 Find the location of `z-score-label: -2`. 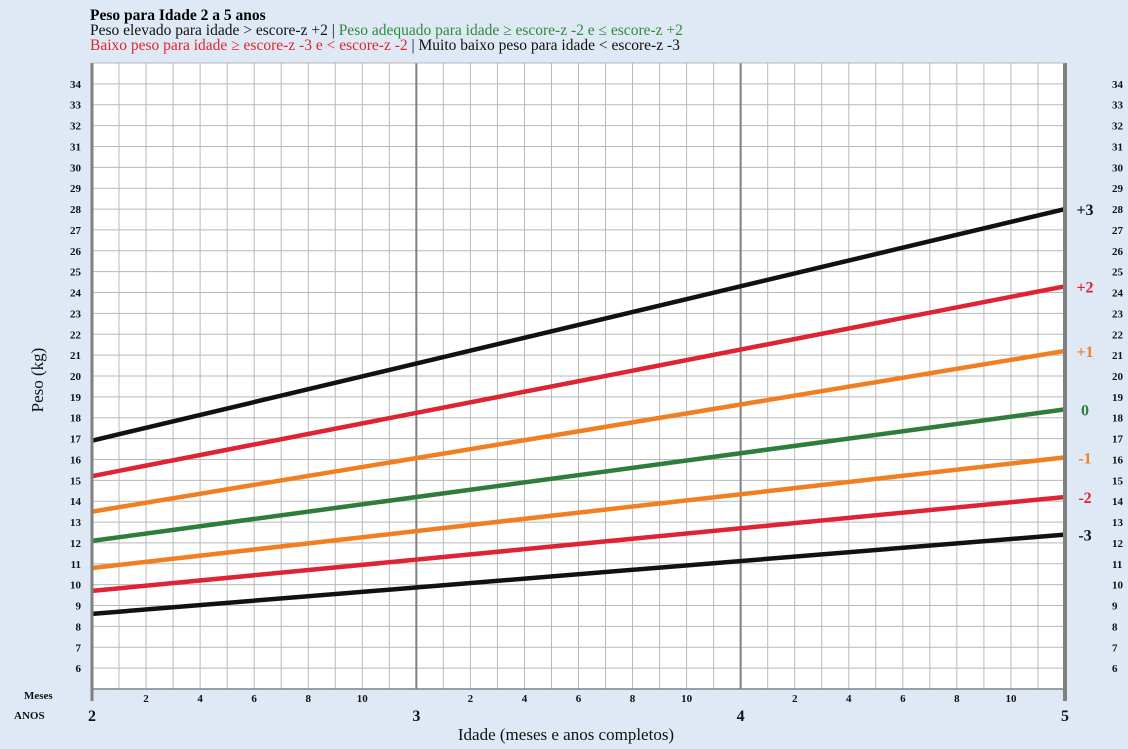

z-score-label: -2 is located at coordinates (1084, 498).